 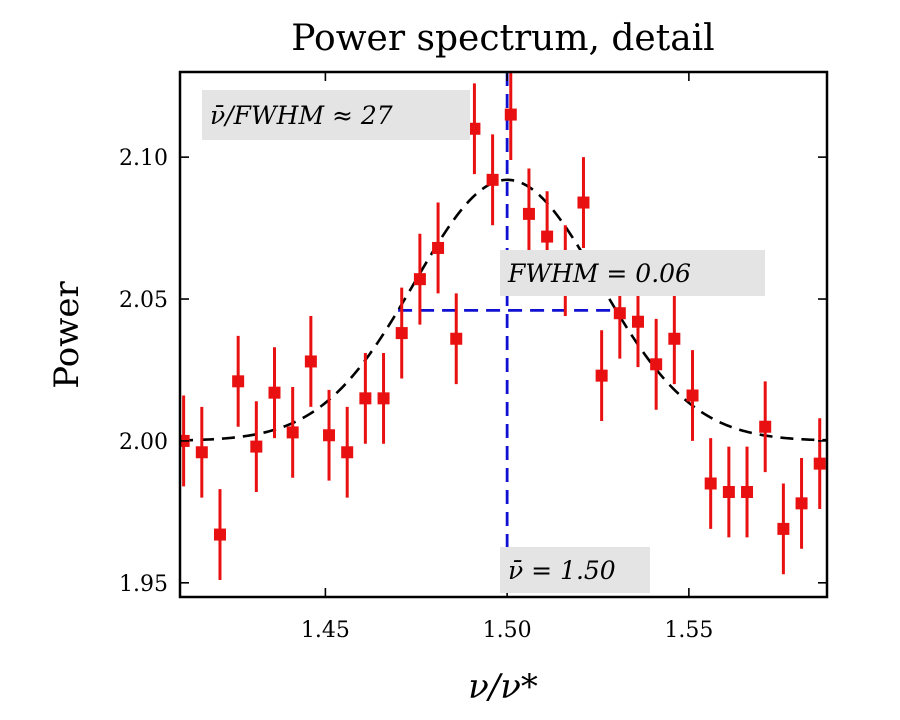 I want to click on annotation-ratio-box, so click(x=336, y=115).